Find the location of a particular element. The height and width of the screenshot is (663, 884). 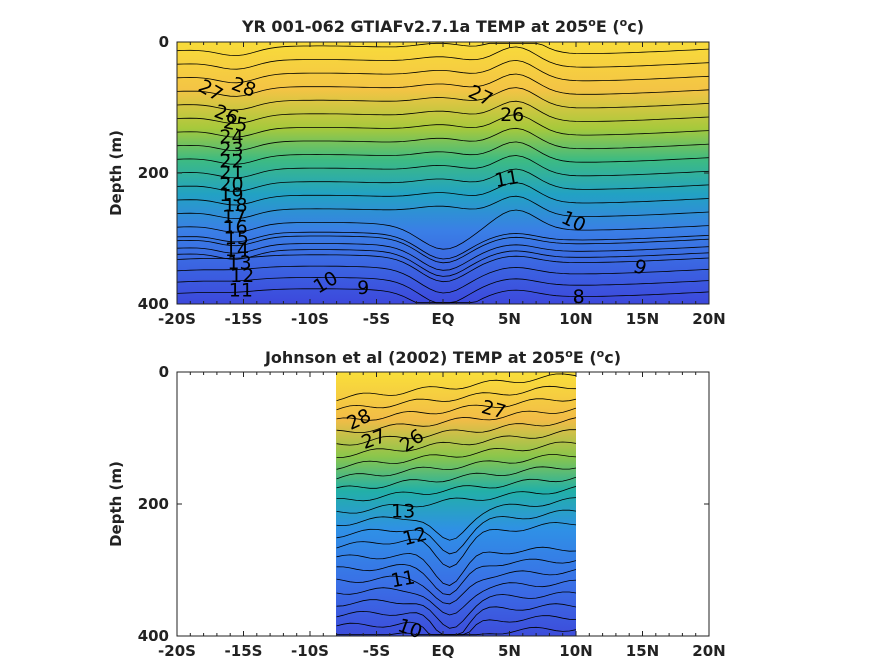

contour-label: 21 is located at coordinates (231, 173).